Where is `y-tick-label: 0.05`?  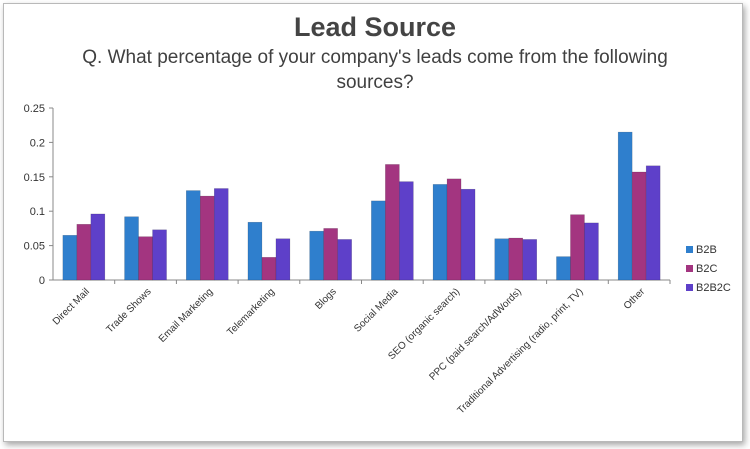 y-tick-label: 0.05 is located at coordinates (34, 247).